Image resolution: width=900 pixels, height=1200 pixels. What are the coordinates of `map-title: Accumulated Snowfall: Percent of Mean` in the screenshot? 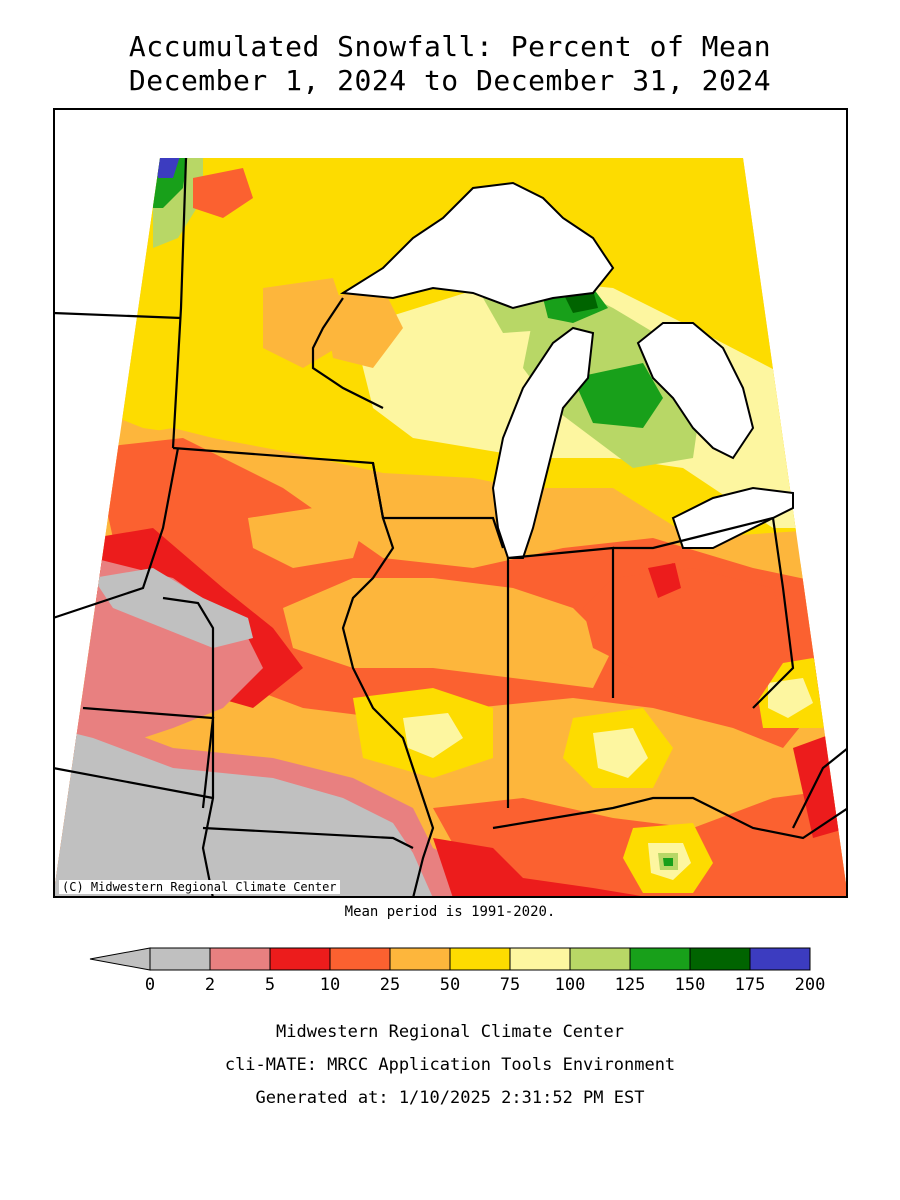 It's located at (450, 46).